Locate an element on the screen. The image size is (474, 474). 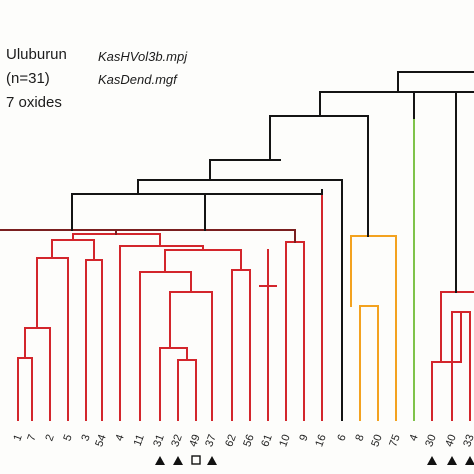
leaf-label: 8 is located at coordinates (359, 438).